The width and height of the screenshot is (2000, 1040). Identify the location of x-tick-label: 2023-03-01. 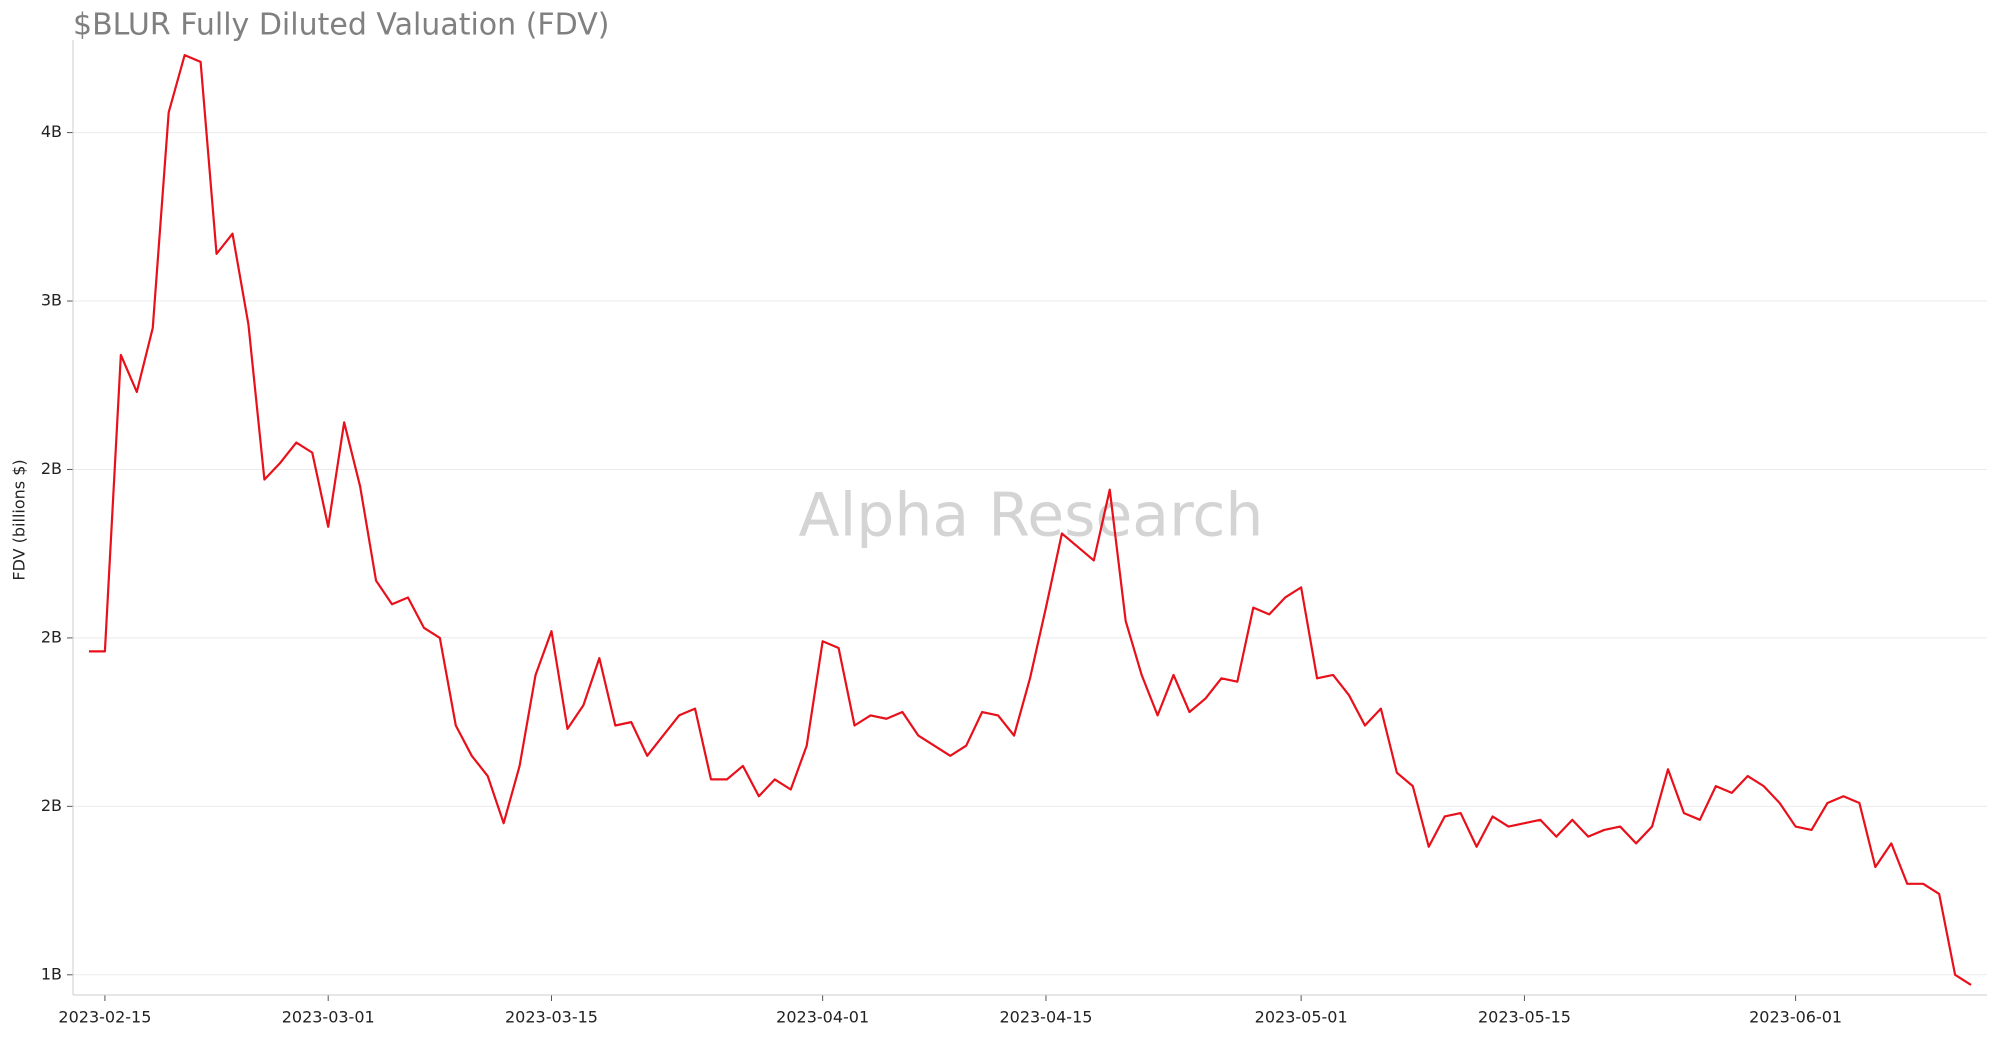
(328, 1017).